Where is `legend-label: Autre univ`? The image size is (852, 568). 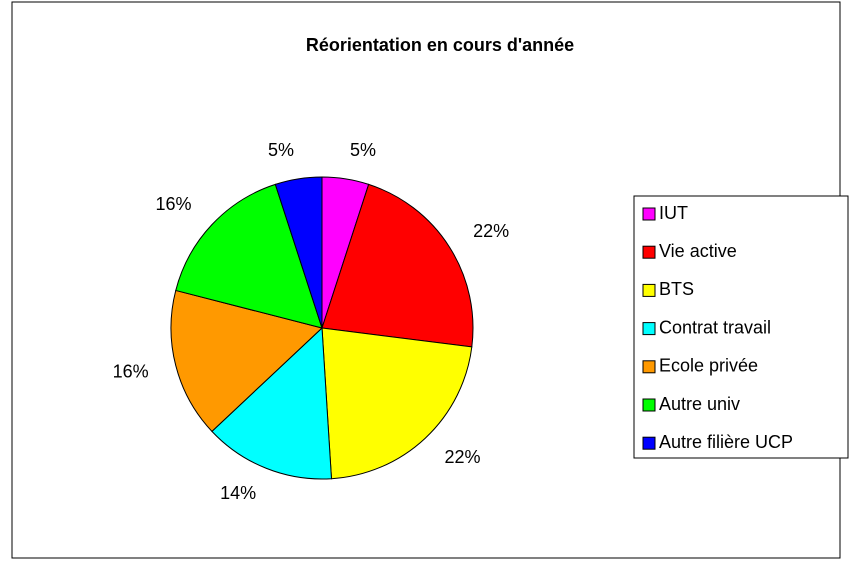 legend-label: Autre univ is located at coordinates (699, 404).